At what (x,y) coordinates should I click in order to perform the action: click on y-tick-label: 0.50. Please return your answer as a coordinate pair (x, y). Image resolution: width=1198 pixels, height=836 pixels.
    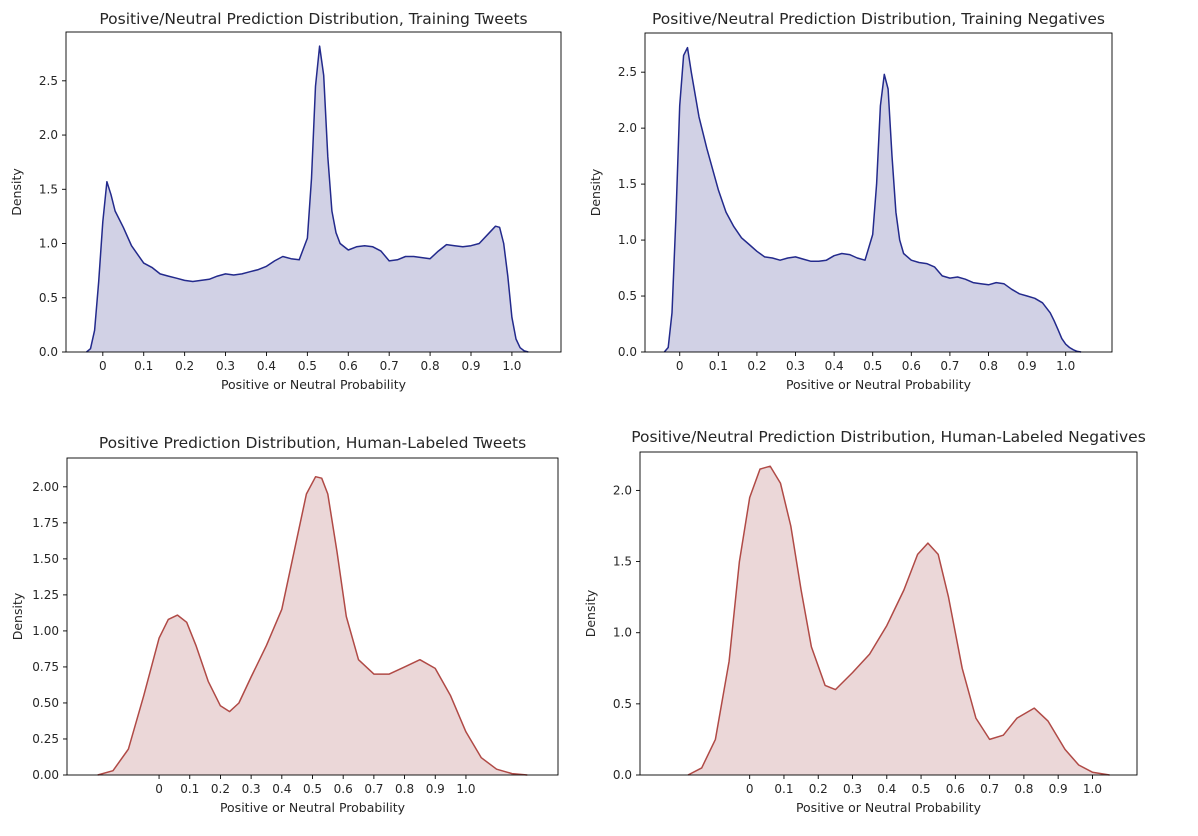
    Looking at the image, I should click on (45, 703).